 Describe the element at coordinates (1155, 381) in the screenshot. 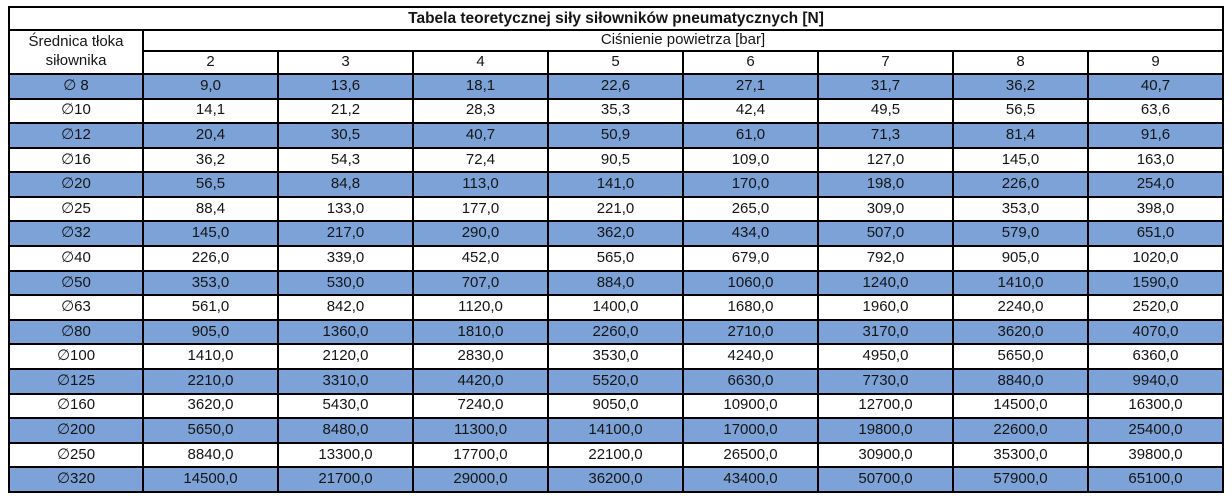

I see `force-value-cell: 9940,0` at that location.